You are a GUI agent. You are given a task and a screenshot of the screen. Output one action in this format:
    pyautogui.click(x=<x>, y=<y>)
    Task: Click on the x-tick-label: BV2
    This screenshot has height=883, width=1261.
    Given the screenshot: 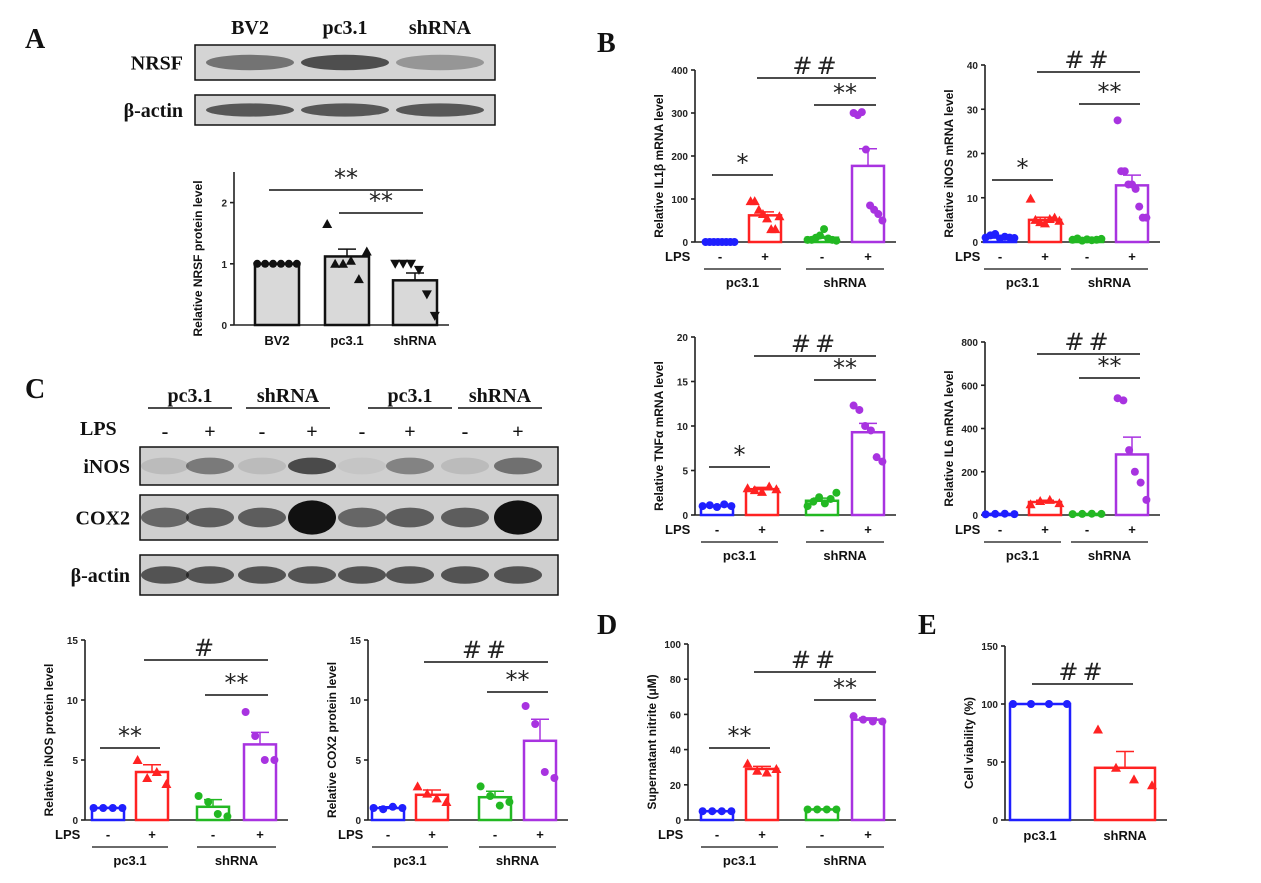 What is the action you would take?
    pyautogui.click(x=276, y=340)
    